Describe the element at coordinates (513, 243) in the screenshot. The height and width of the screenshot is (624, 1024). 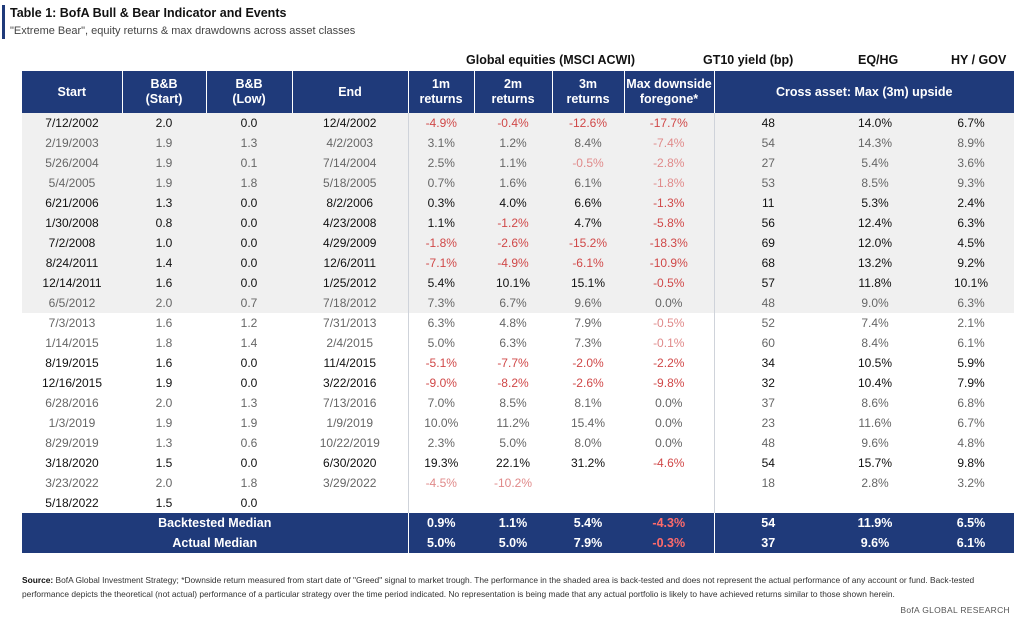
I see `cell-2m: -2.6%` at that location.